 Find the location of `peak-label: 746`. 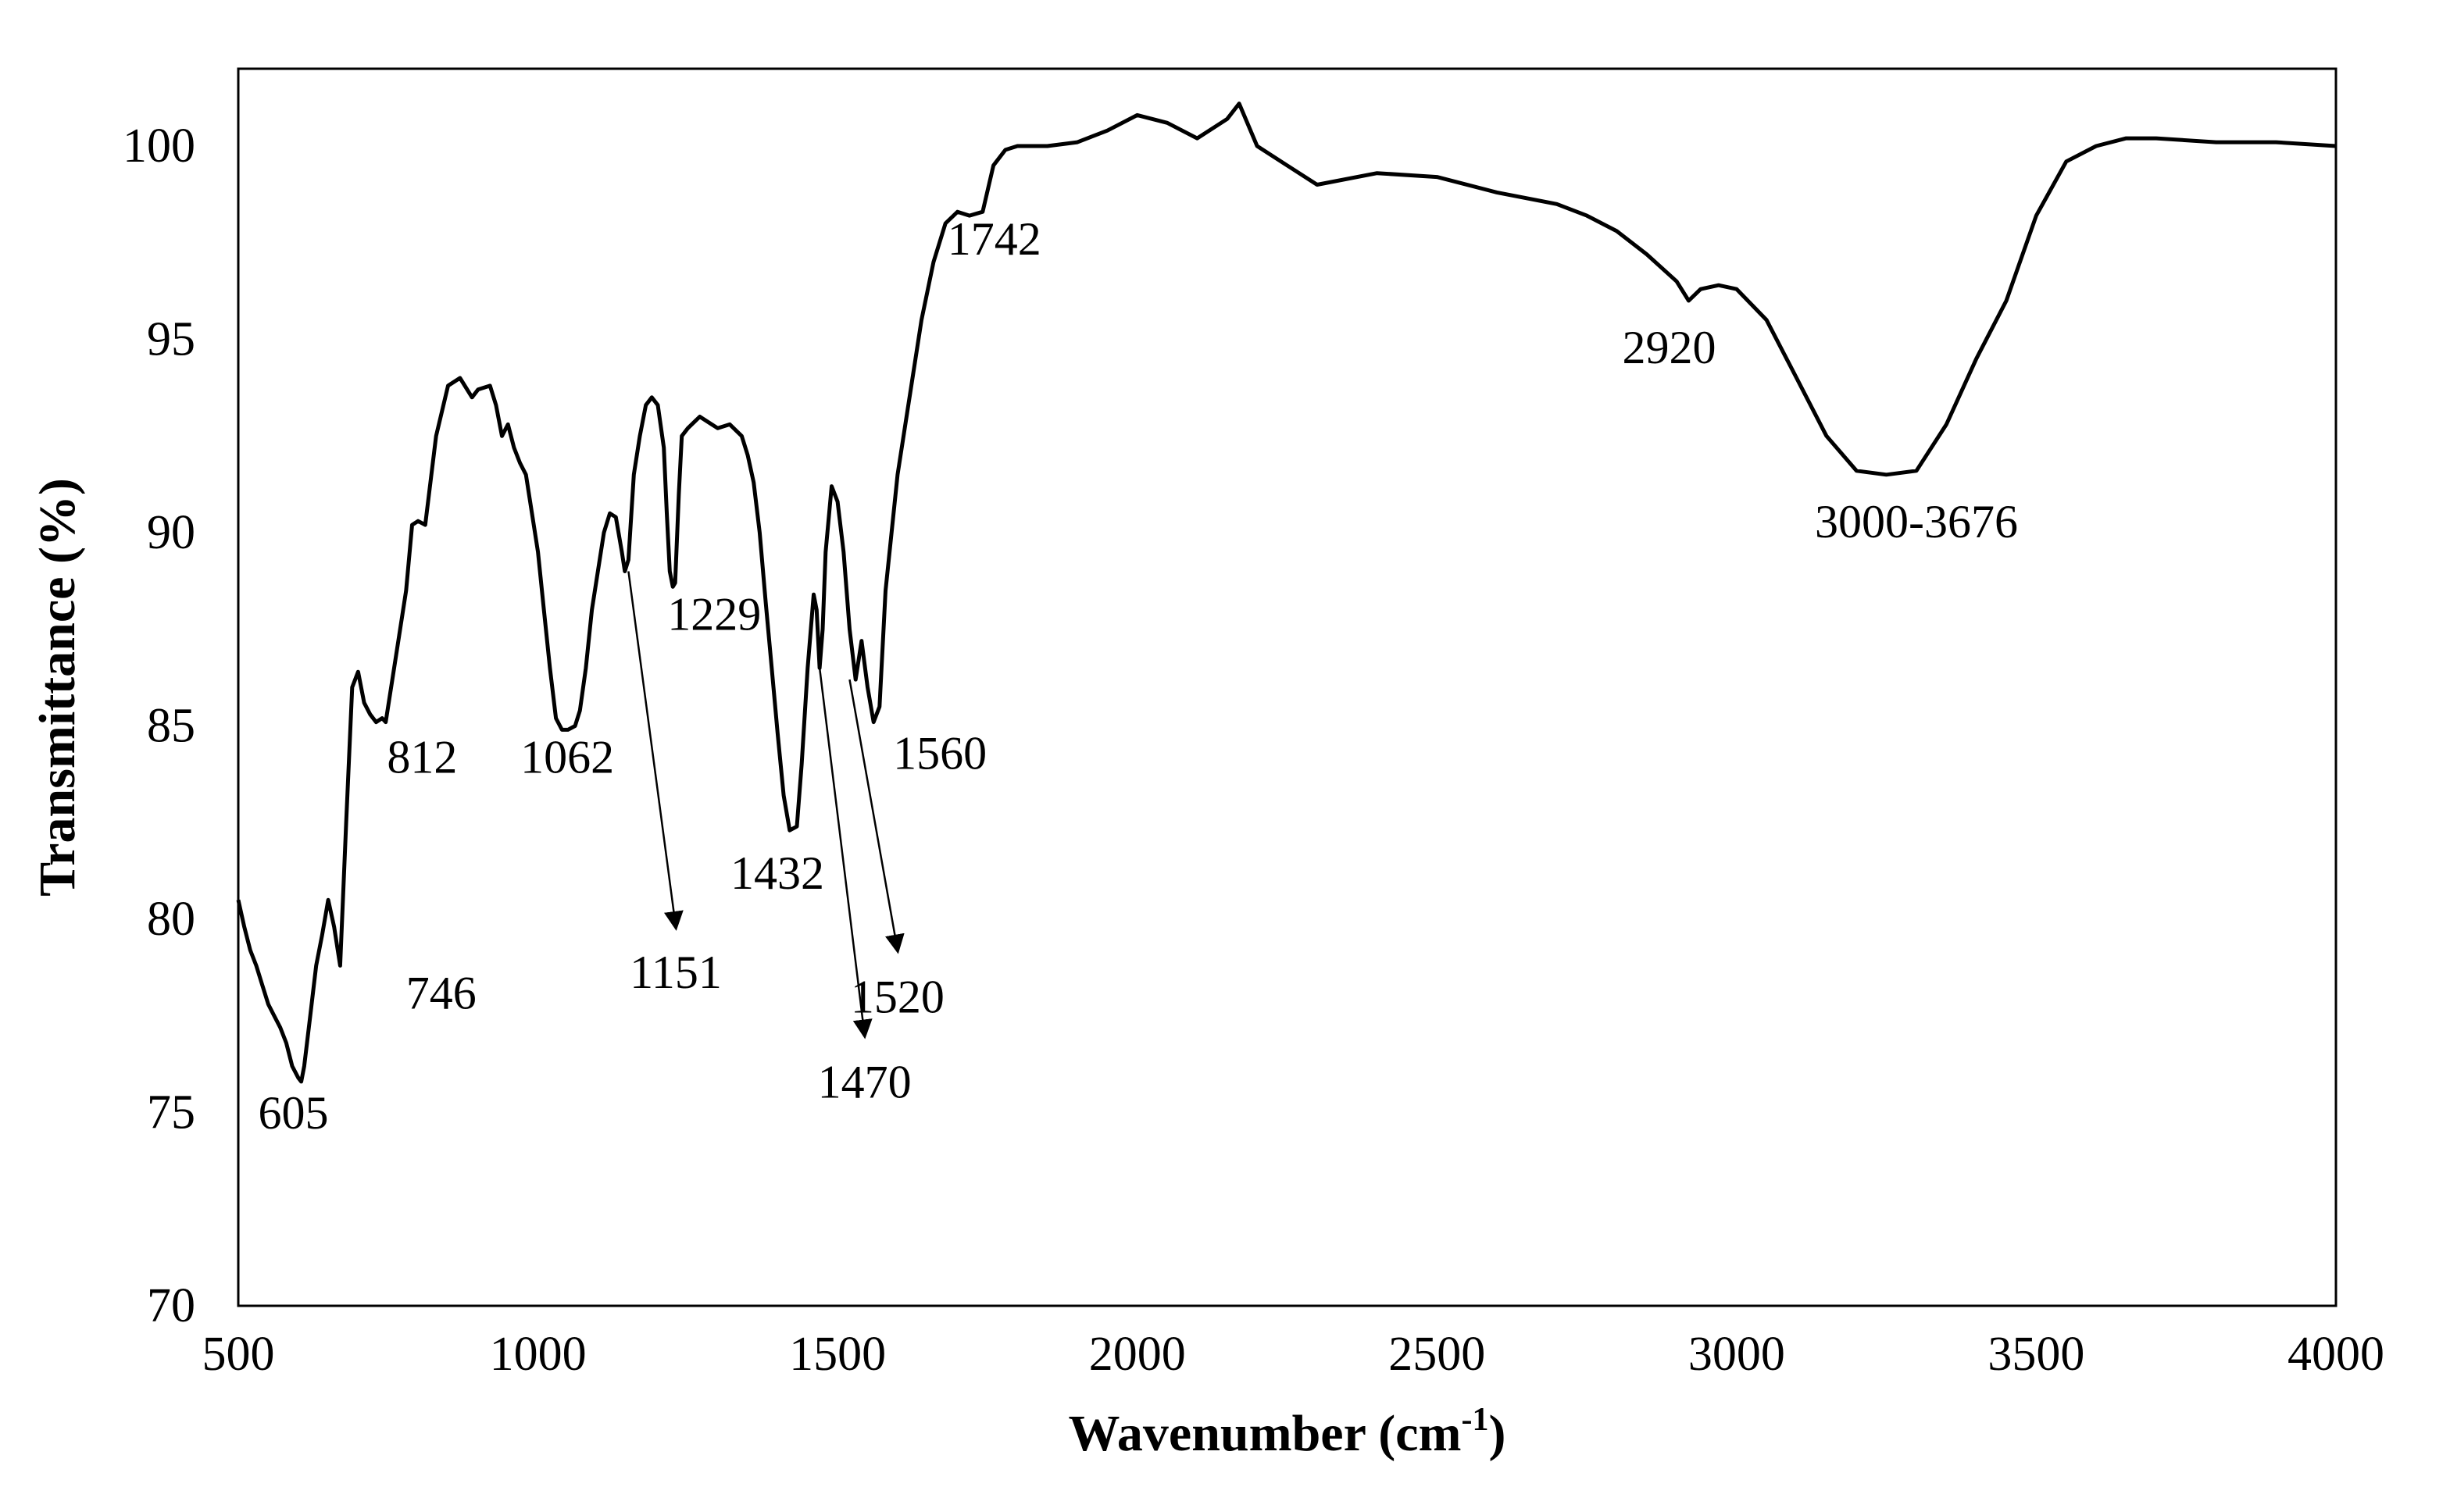

peak-label: 746 is located at coordinates (441, 992).